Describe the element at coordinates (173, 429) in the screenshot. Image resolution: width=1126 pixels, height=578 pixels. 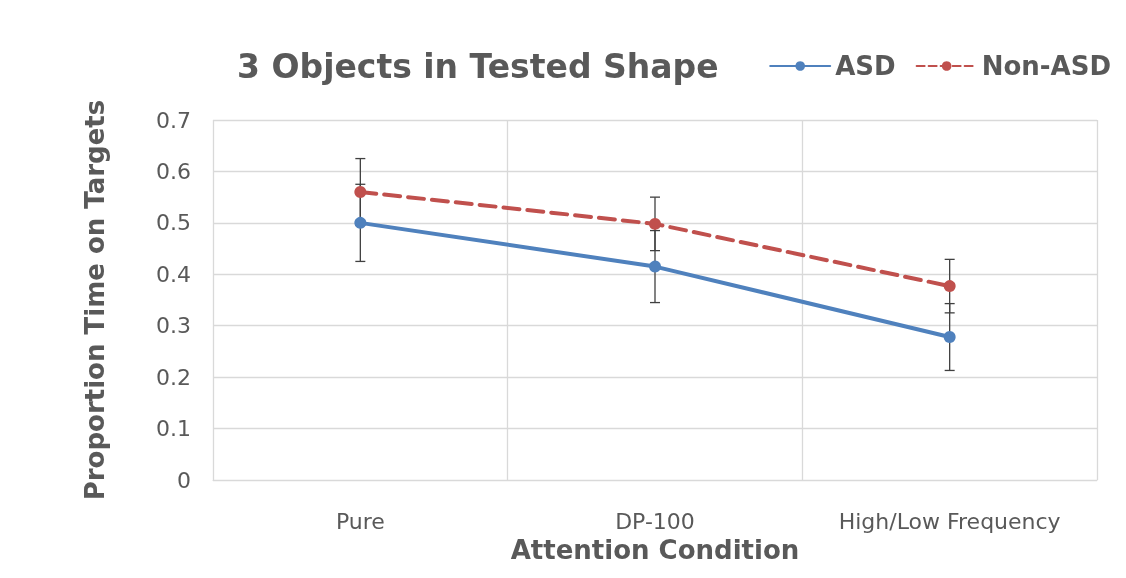
I see `y-tick-label: 0.1` at that location.